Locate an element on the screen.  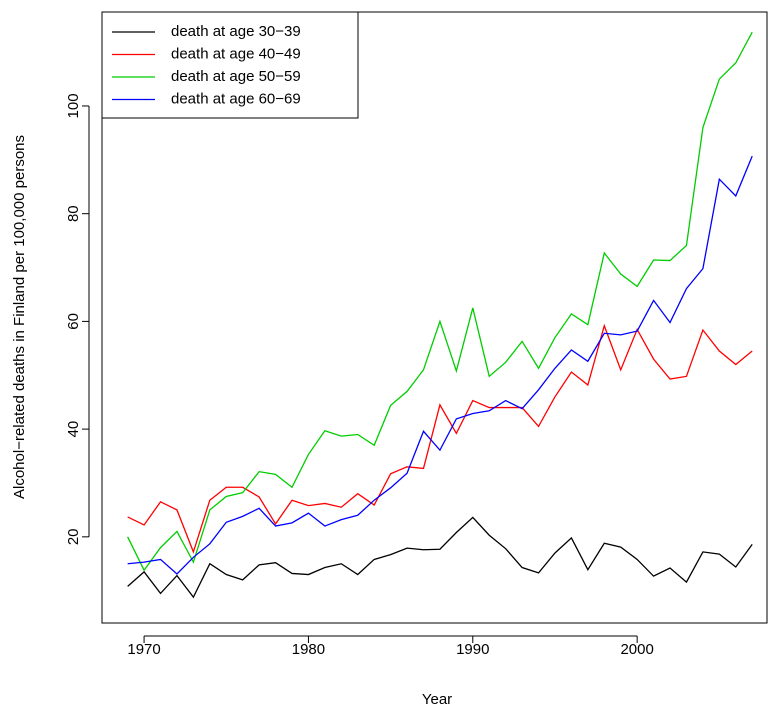
legend-label: death at age 30−39 is located at coordinates (236, 31).